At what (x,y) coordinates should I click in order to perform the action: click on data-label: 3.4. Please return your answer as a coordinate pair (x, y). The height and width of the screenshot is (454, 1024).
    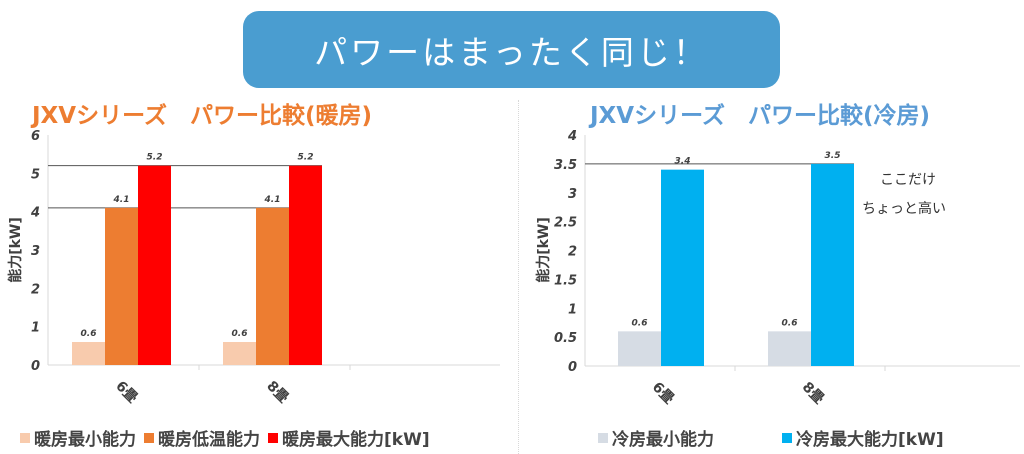
    Looking at the image, I should click on (683, 162).